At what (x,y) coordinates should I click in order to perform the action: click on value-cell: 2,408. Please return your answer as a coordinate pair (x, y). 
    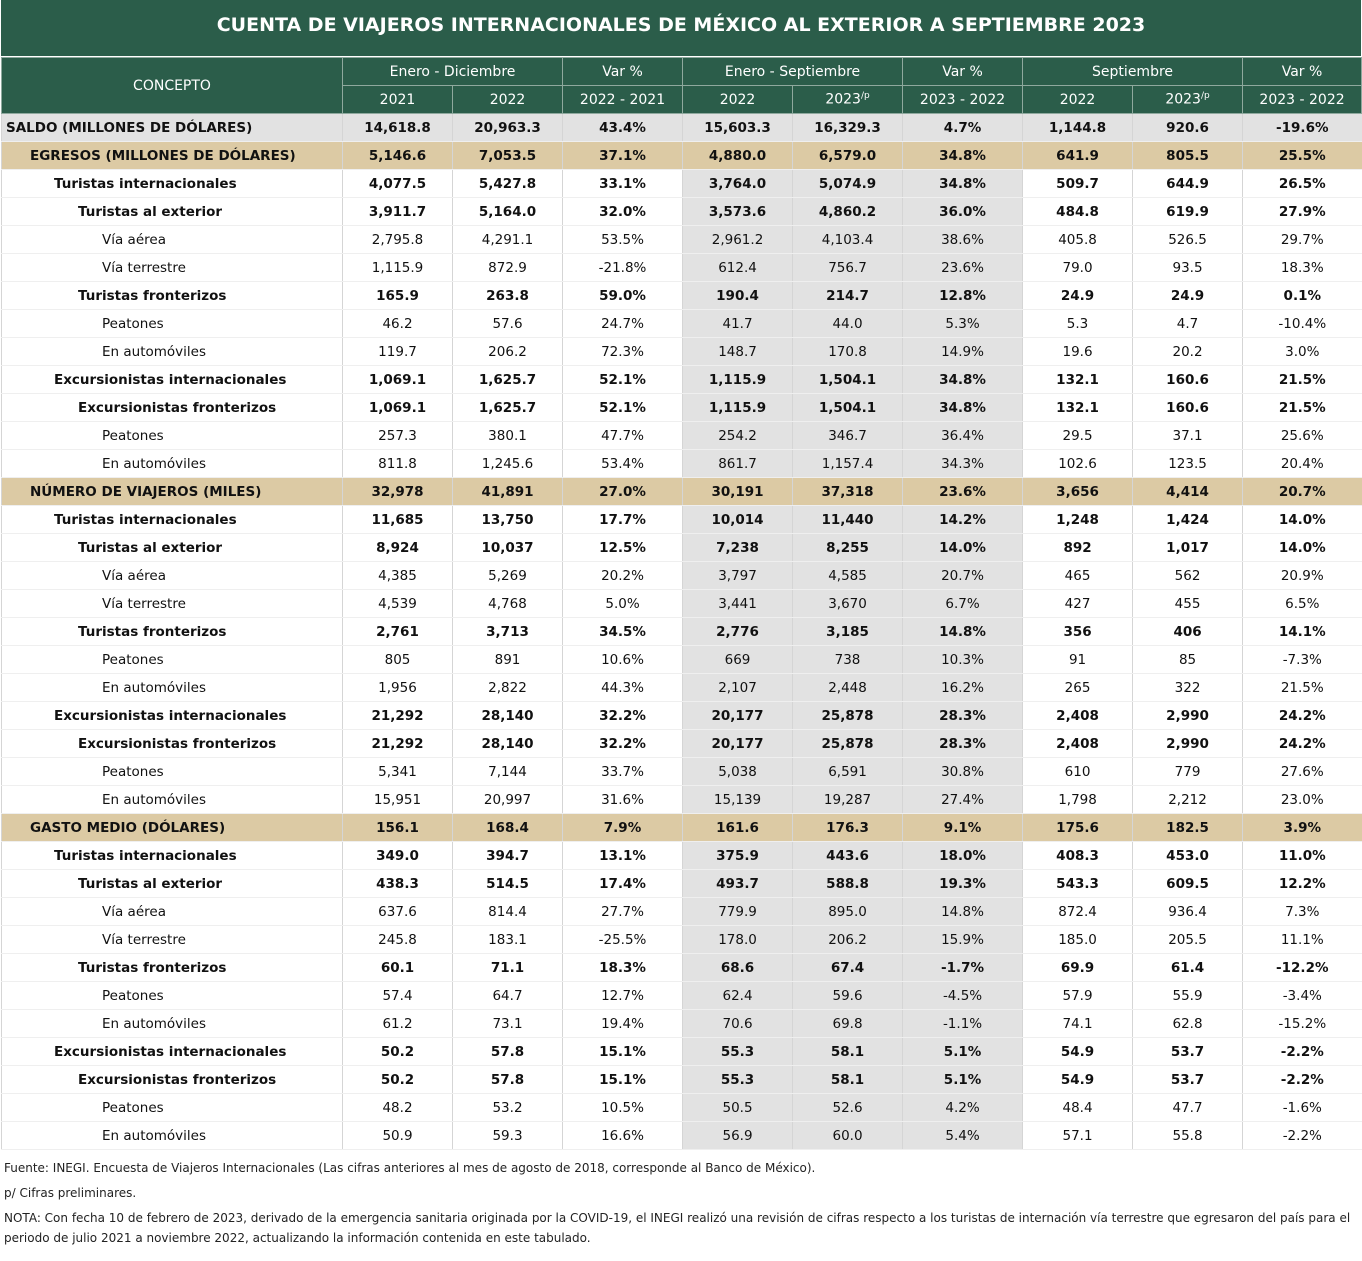
    Looking at the image, I should click on (1077, 715).